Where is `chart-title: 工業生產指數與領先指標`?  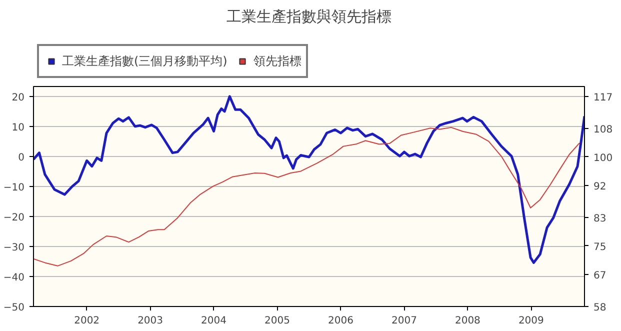 chart-title: 工業生產指數與領先指標 is located at coordinates (309, 17).